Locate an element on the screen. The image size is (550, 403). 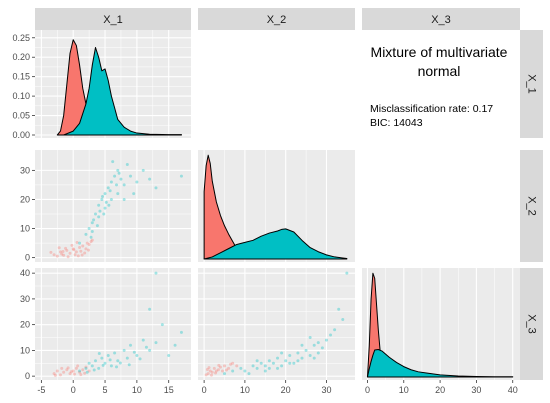
y-tick-label: 10 is located at coordinates (25, 229).